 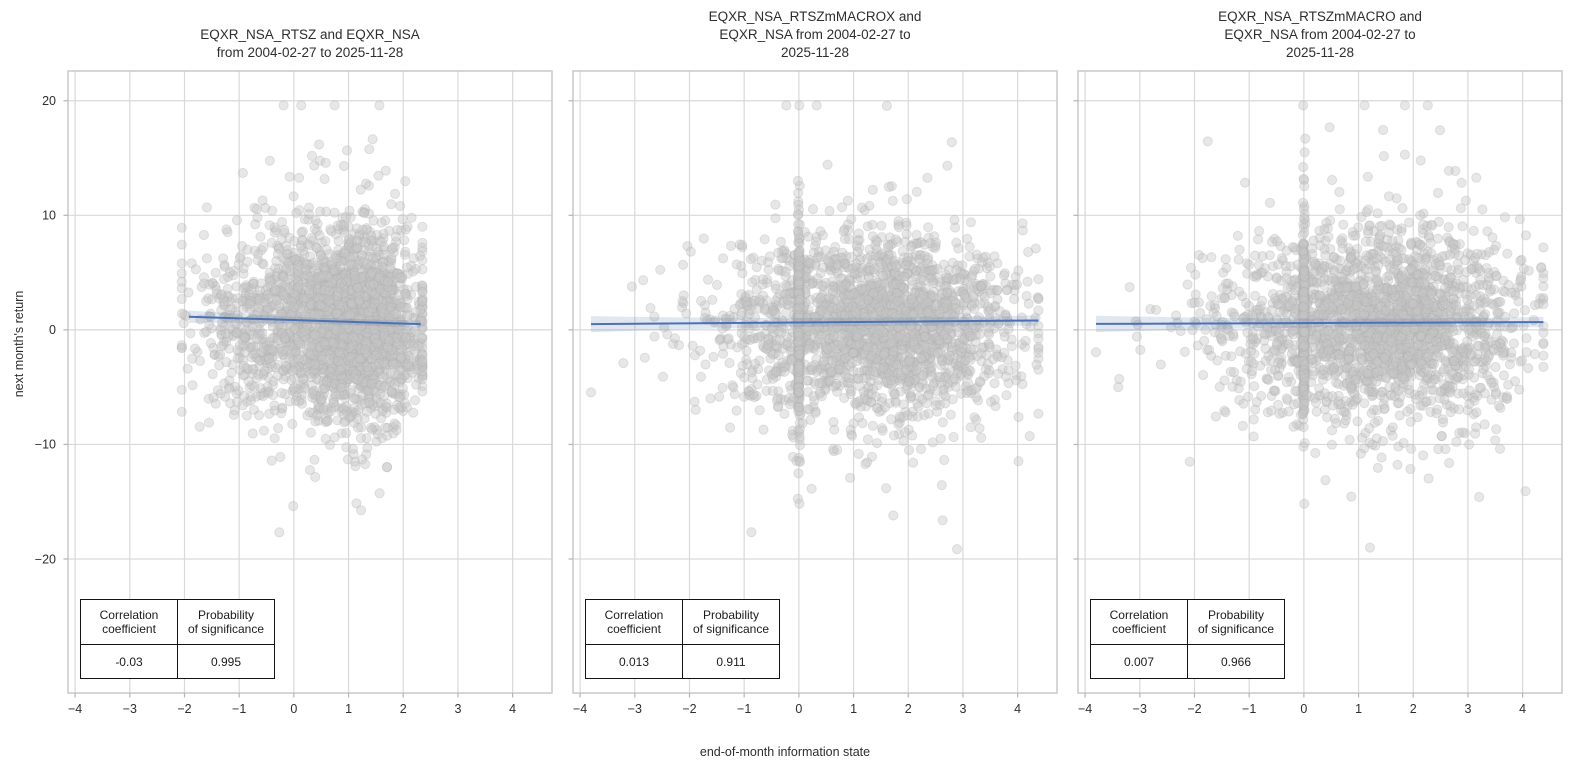 I want to click on stats-value-probability: 0.966, so click(x=1236, y=661).